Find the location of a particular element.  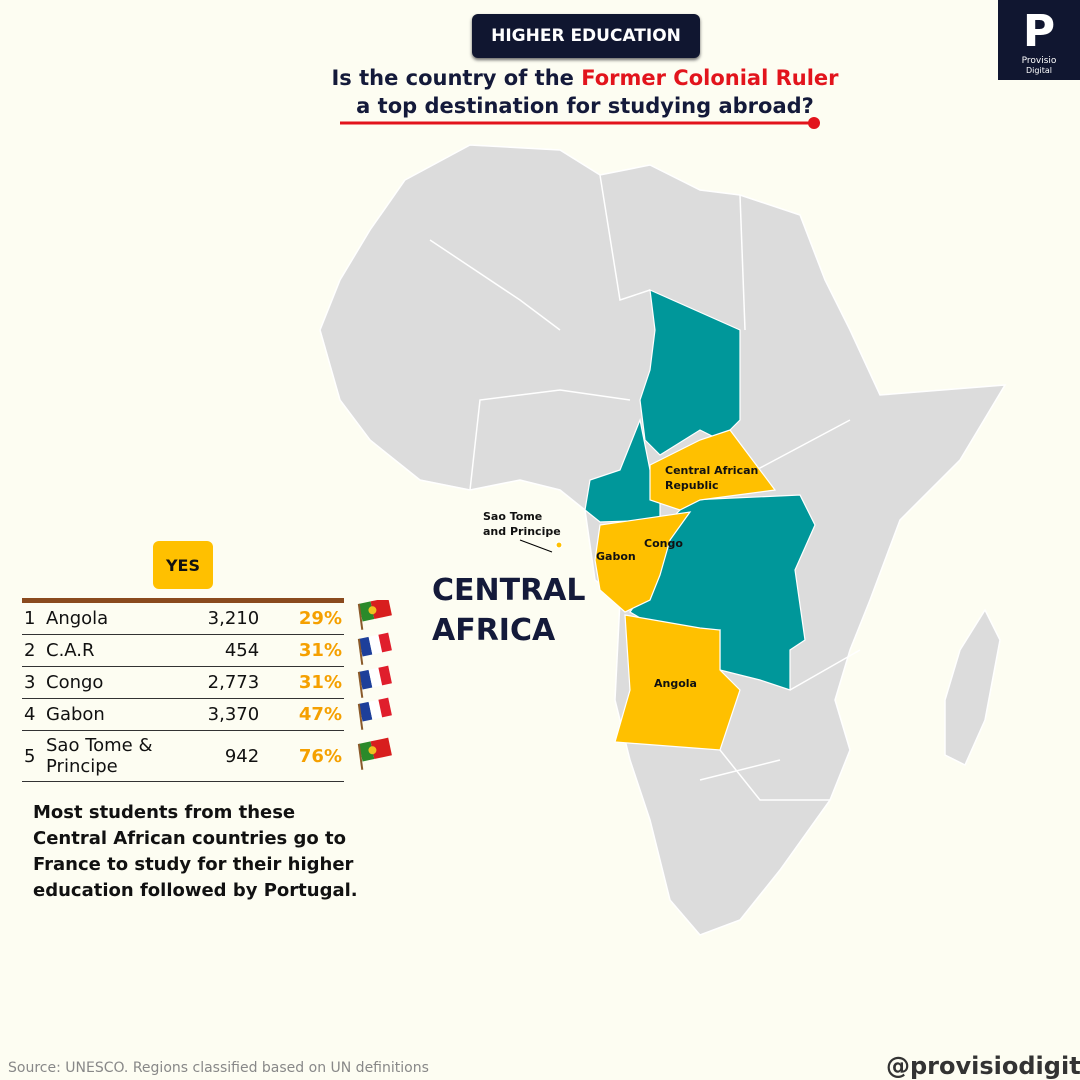

table-row: 3 Congo 2,773 31% is located at coordinates (183, 682).